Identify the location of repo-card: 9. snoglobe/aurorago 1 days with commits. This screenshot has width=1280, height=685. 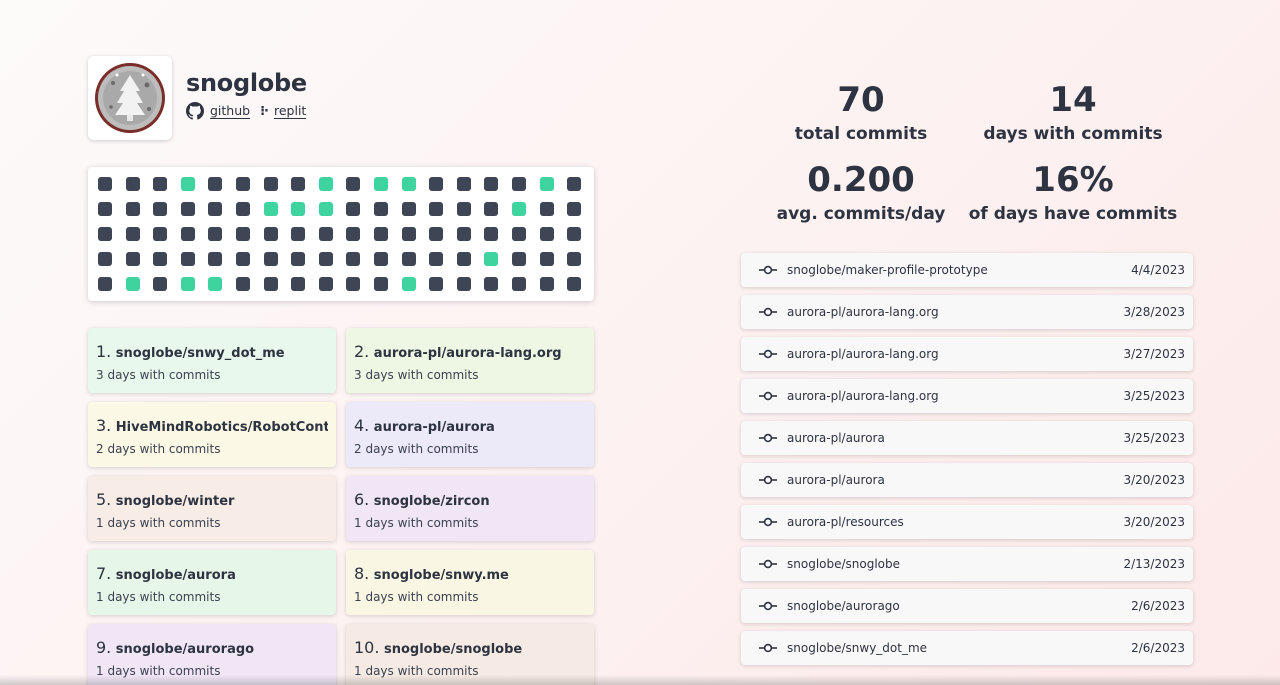
(212, 654).